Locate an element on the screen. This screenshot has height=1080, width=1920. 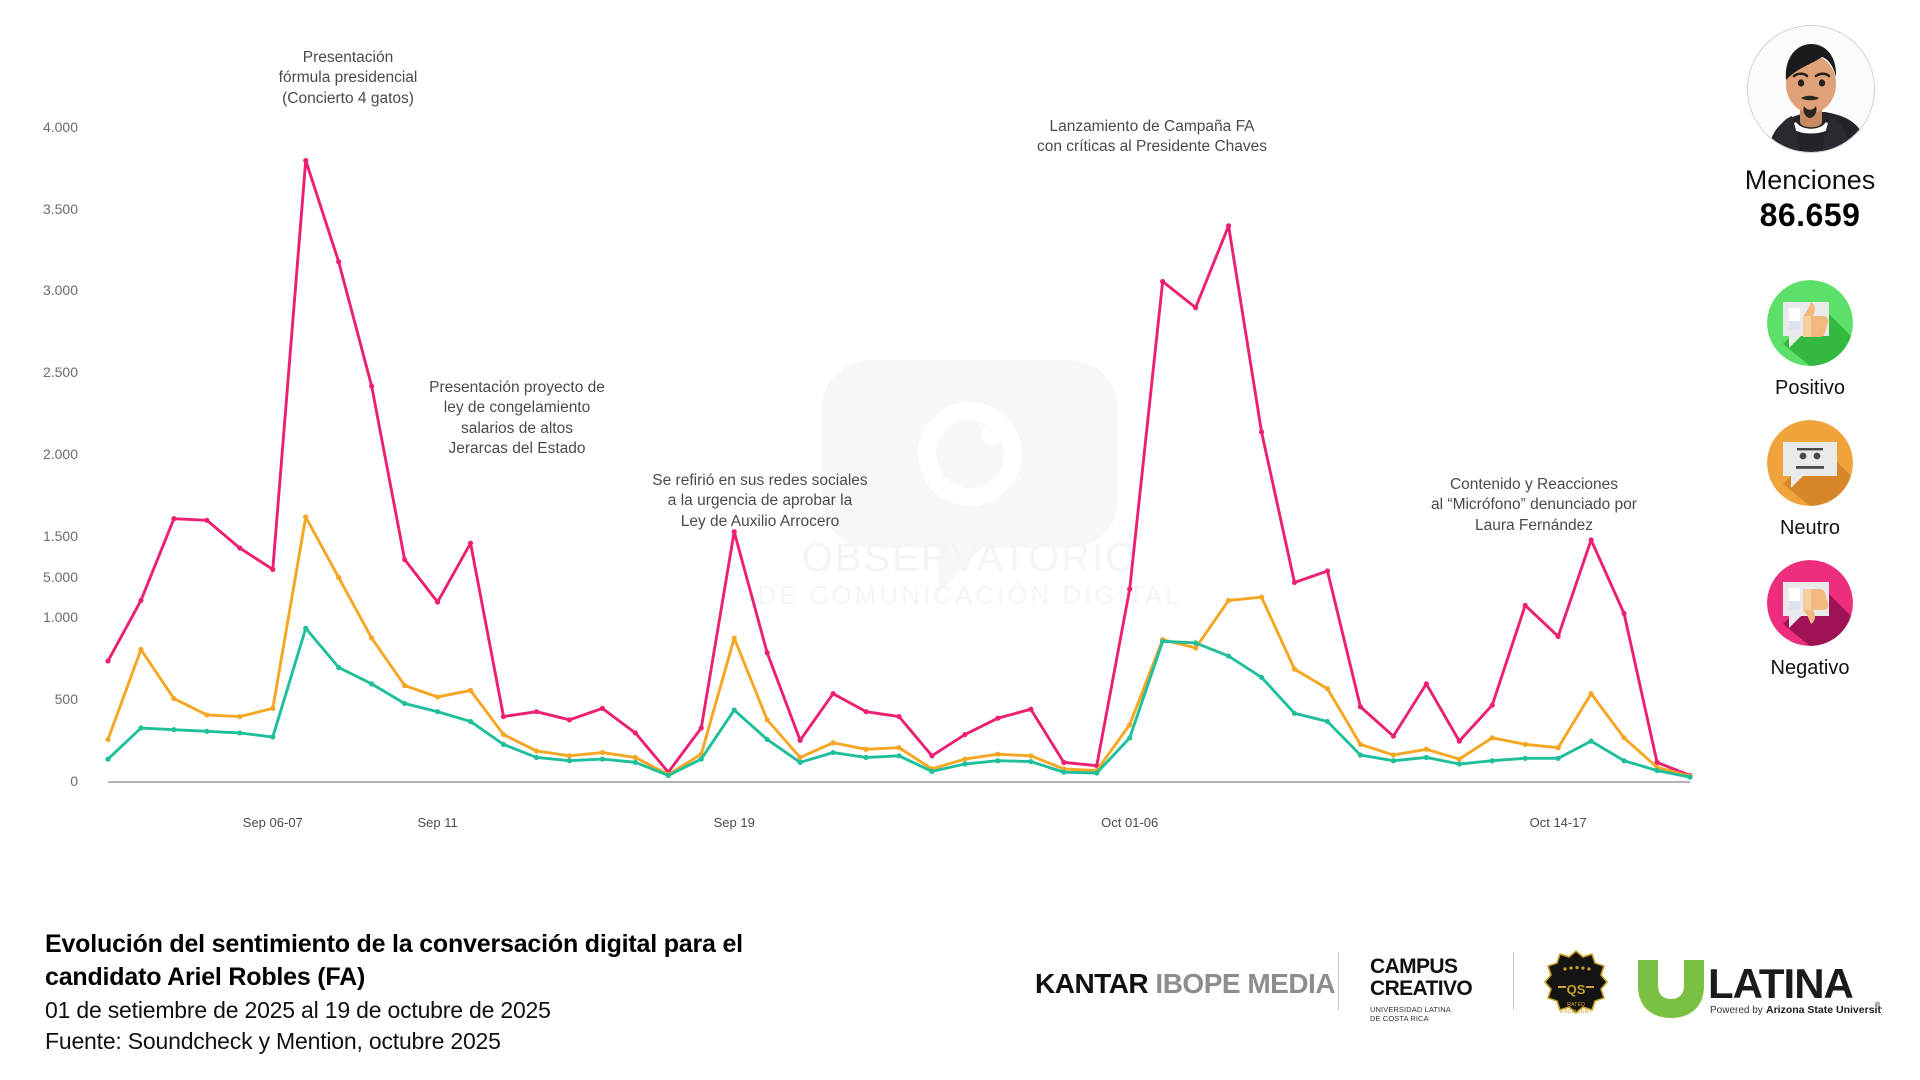
sentiment-legend-label: Neutro is located at coordinates (1810, 528).